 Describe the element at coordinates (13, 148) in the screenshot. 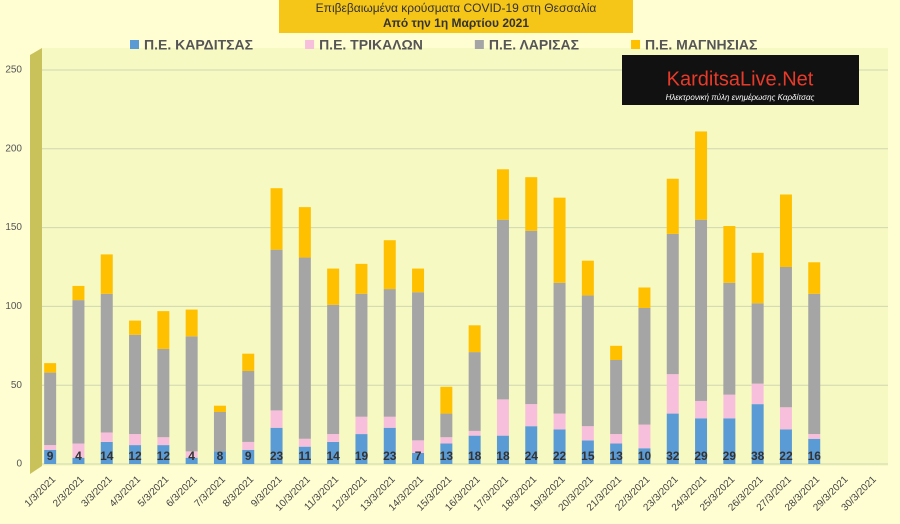

I see `y-tick-label: 200` at that location.